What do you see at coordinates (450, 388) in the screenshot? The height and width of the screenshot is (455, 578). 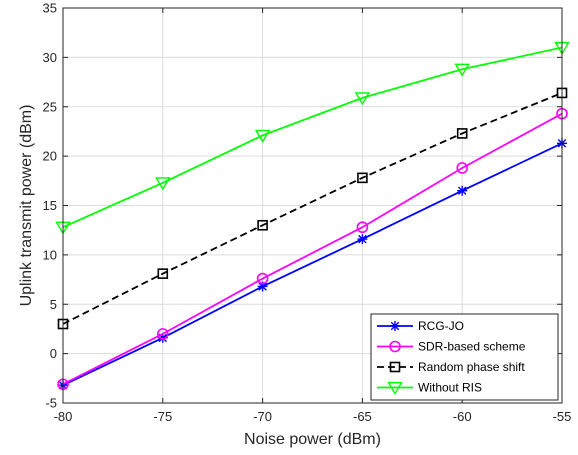 I see `legend-label: Without RIS` at bounding box center [450, 388].